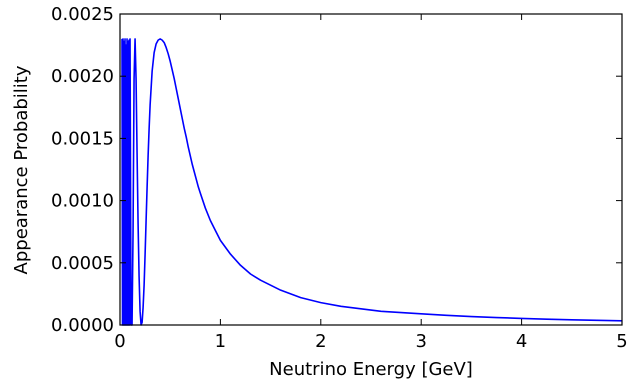 The image size is (629, 382). What do you see at coordinates (220, 341) in the screenshot?
I see `x-tick-label: 1` at bounding box center [220, 341].